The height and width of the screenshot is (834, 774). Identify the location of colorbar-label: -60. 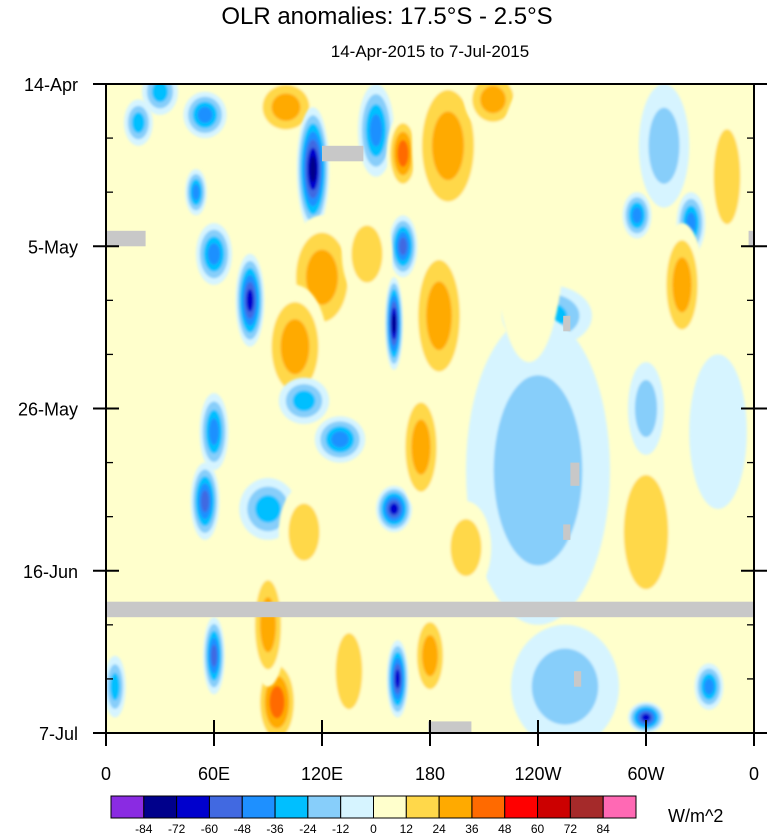
(210, 828).